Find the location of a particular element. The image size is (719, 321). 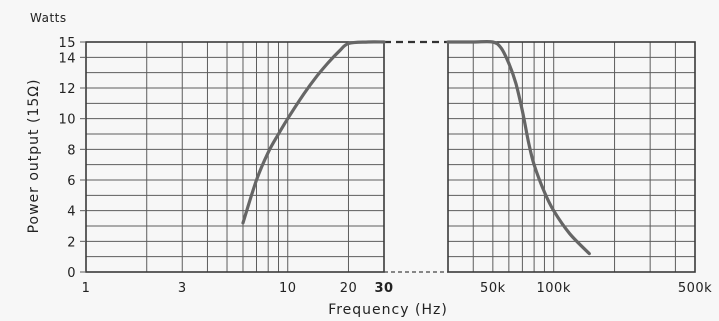

y-axis-title: Power output (15Ω) is located at coordinates (34, 156).